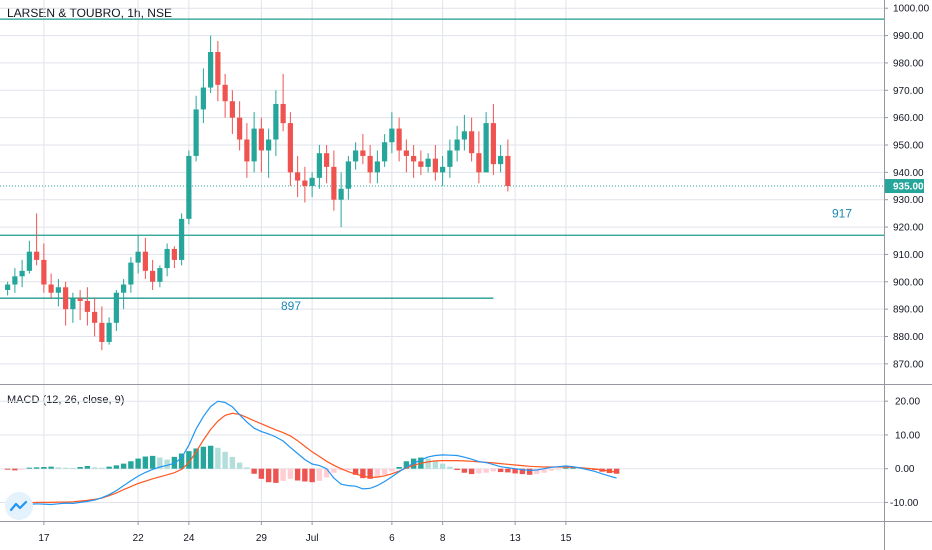  Describe the element at coordinates (908, 187) in the screenshot. I see `current-price-label: 935.00` at that location.